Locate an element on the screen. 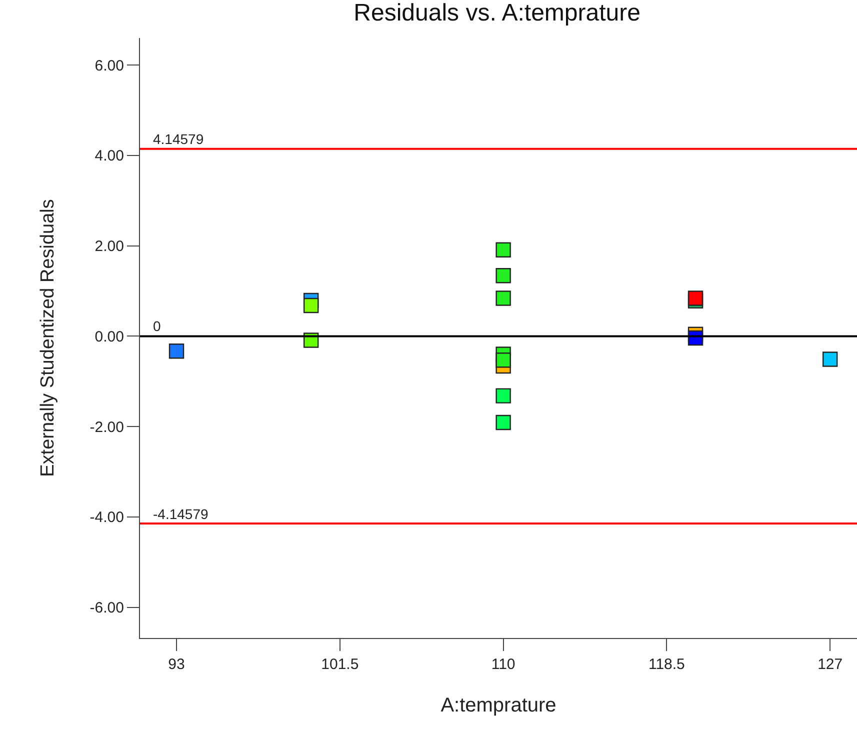 The height and width of the screenshot is (733, 857). ref-line-label: -4.14579 is located at coordinates (180, 514).